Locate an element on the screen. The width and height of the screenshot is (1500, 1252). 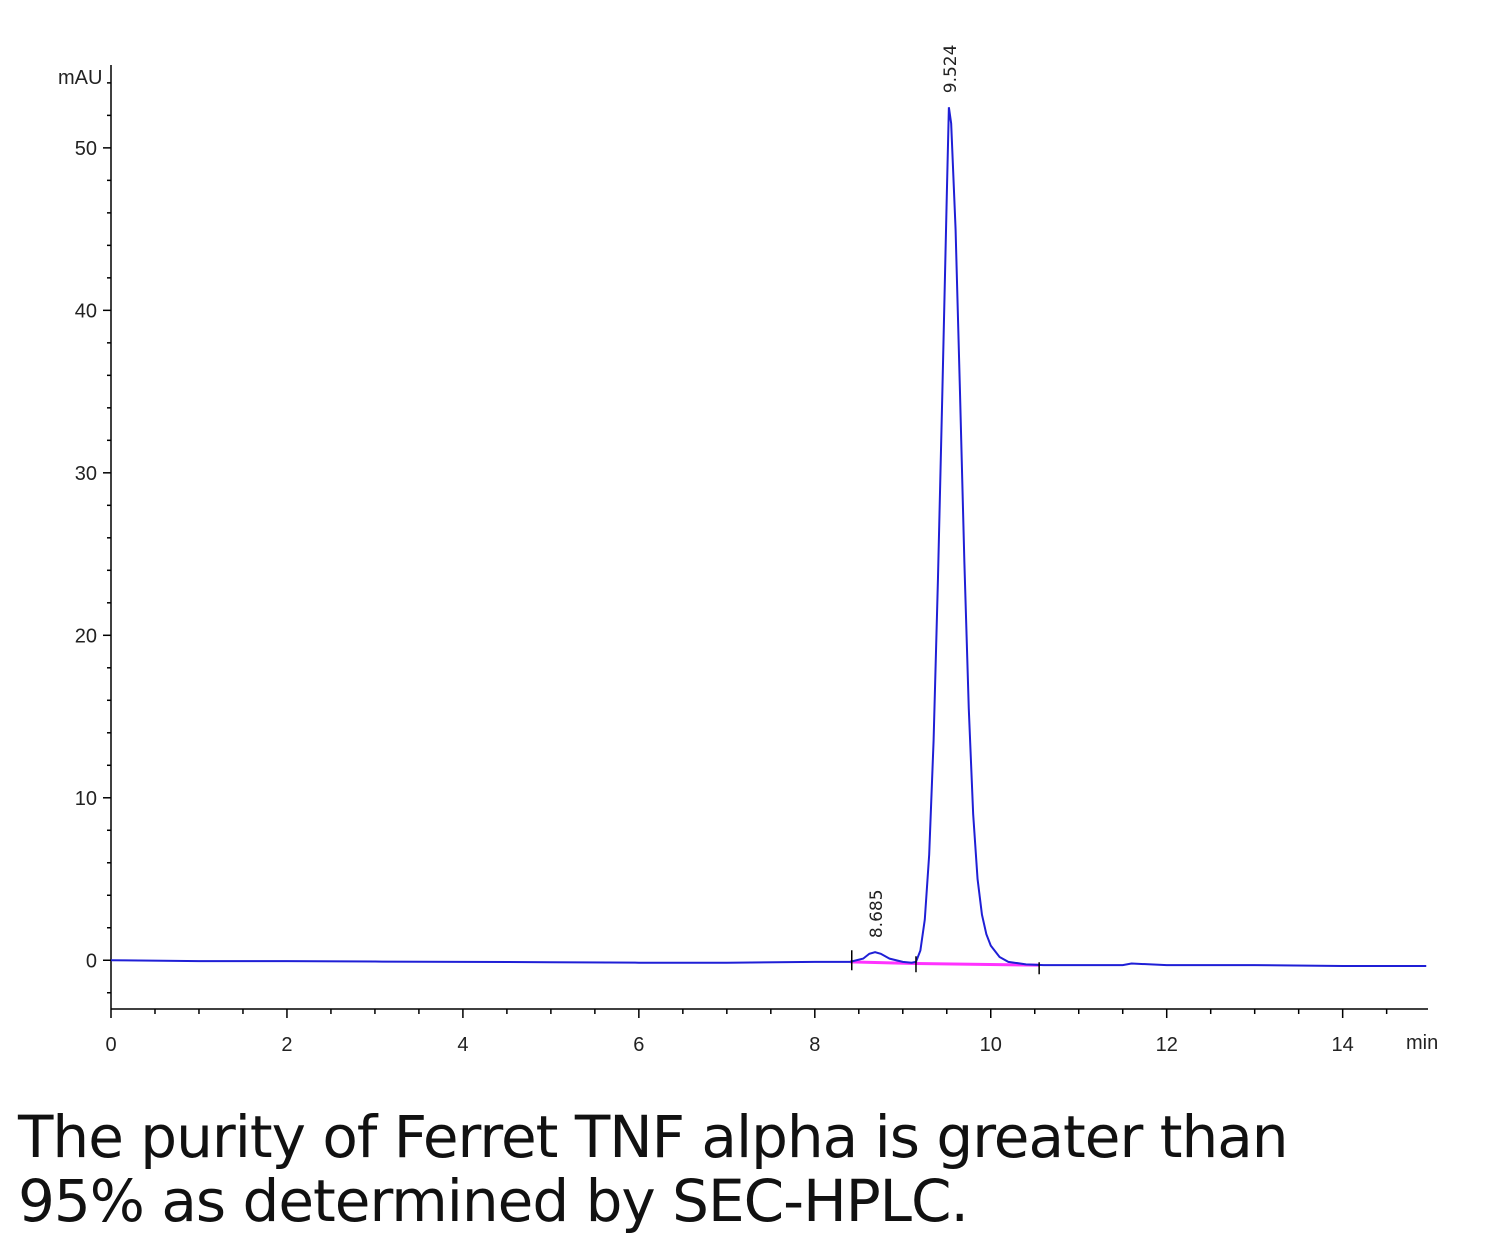
x-unit-label: min is located at coordinates (1422, 1043).